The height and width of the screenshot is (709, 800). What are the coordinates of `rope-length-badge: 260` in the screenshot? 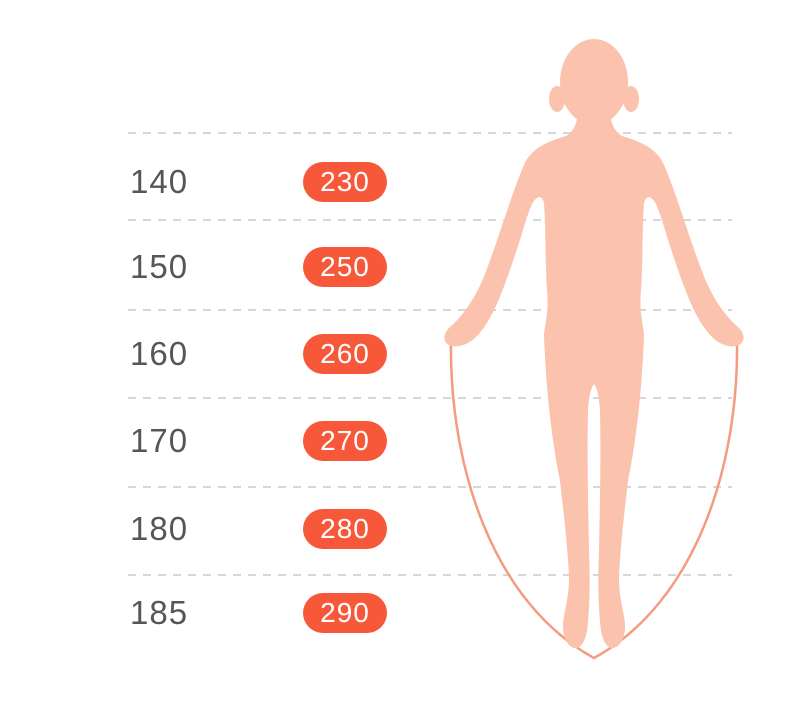 It's located at (345, 354).